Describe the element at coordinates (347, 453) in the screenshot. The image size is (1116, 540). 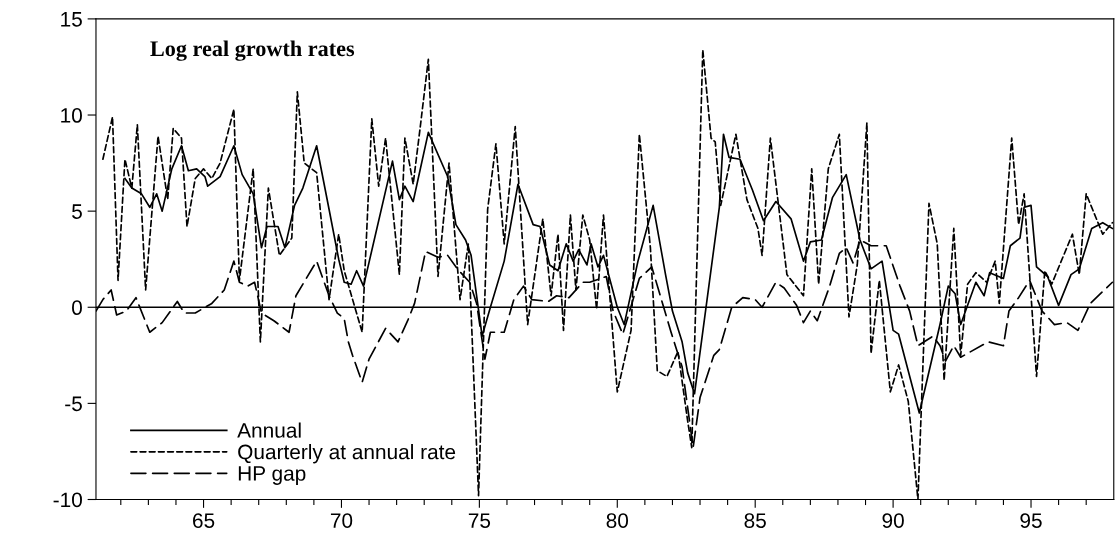
I see `legend-label: Quarterly at annual rate` at that location.